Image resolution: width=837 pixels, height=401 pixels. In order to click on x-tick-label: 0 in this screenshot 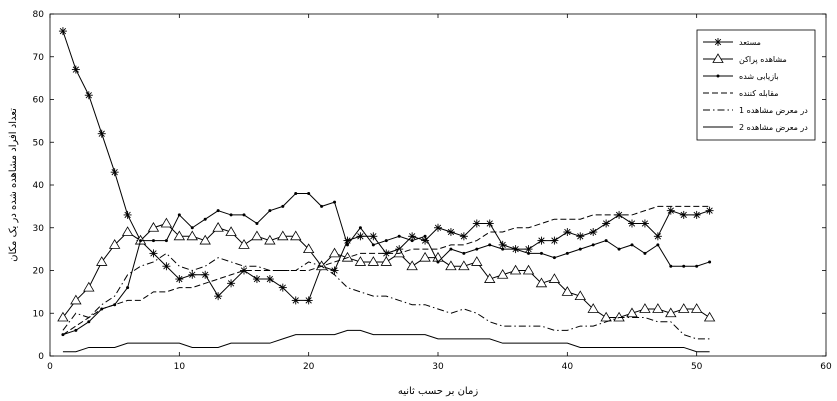, I will do `click(50, 367)`.